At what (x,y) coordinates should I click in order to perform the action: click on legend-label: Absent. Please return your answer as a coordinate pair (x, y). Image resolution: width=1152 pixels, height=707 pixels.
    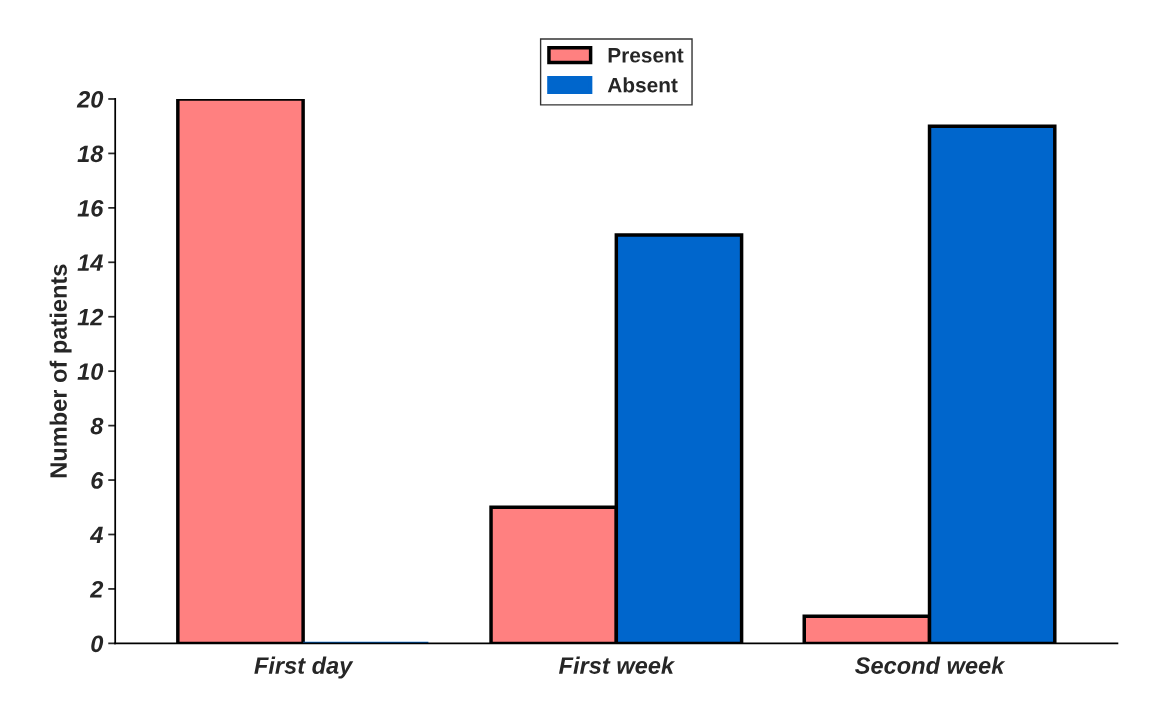
    Looking at the image, I should click on (642, 85).